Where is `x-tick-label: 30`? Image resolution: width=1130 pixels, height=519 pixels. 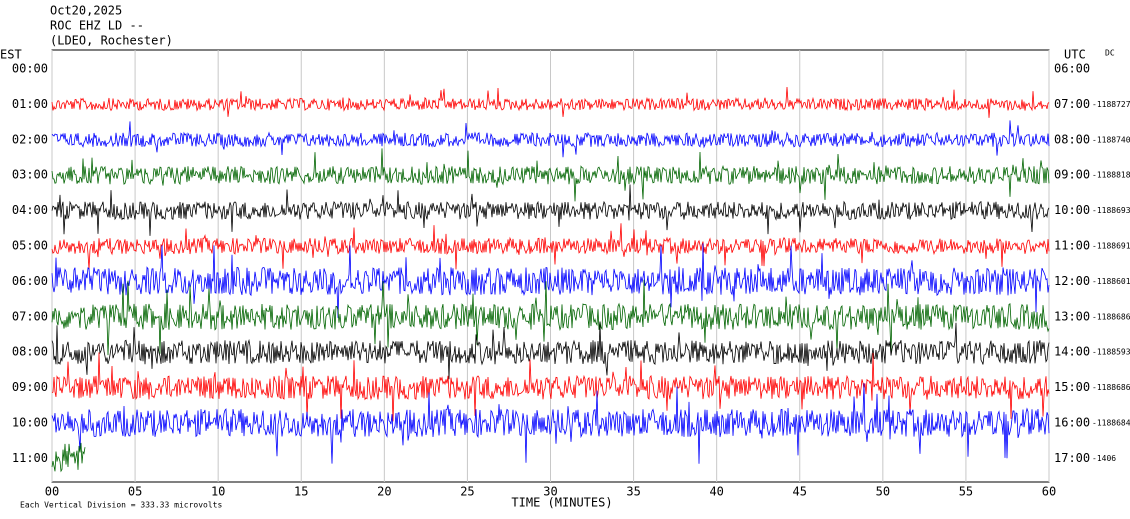
x-tick-label: 30 is located at coordinates (550, 492).